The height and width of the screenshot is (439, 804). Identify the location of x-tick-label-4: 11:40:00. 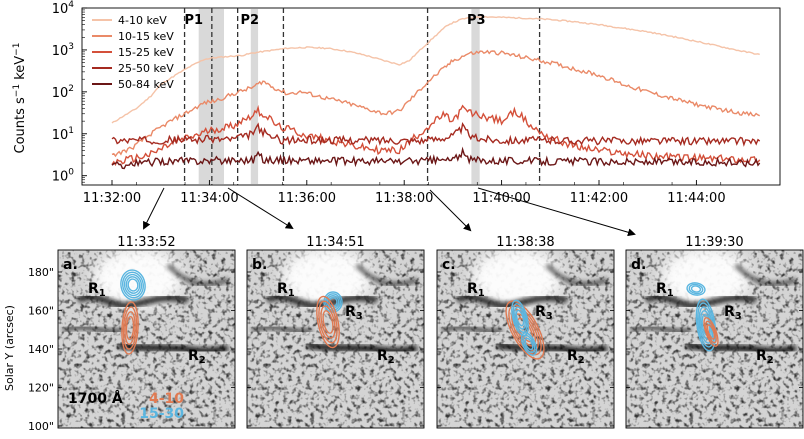
(501, 198).